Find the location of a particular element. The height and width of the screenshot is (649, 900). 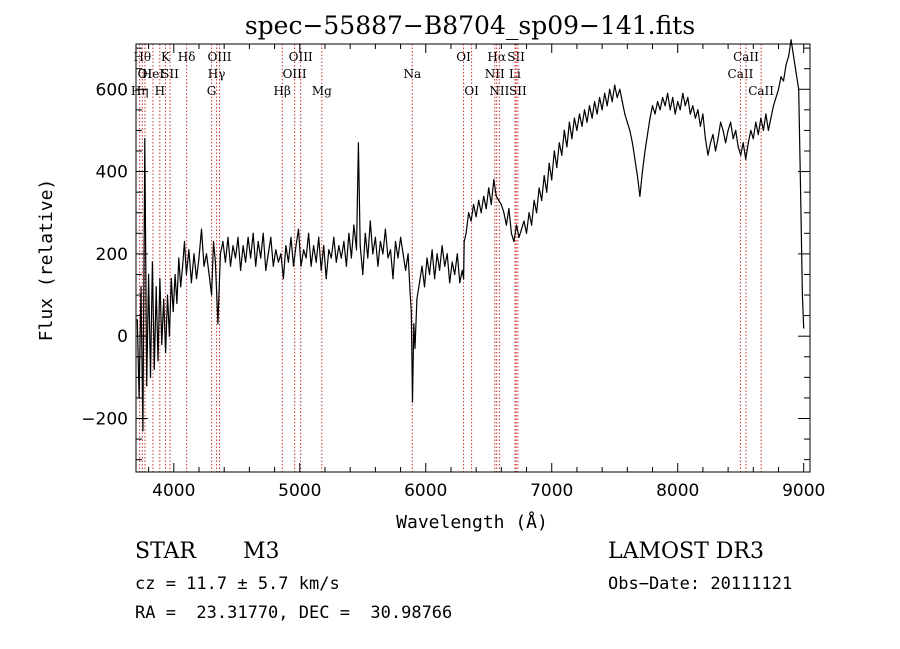

x-tick-label: 4000 is located at coordinates (173, 491).